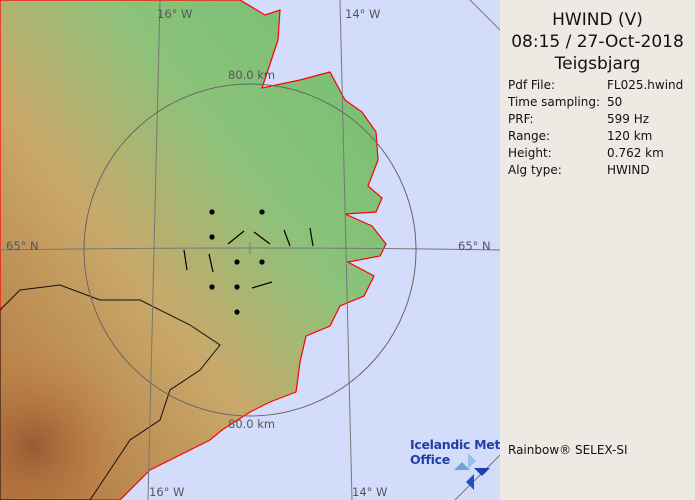 This screenshot has width=695, height=500. Describe the element at coordinates (601, 170) in the screenshot. I see `metadata-row: Alg type: HWIND` at that location.